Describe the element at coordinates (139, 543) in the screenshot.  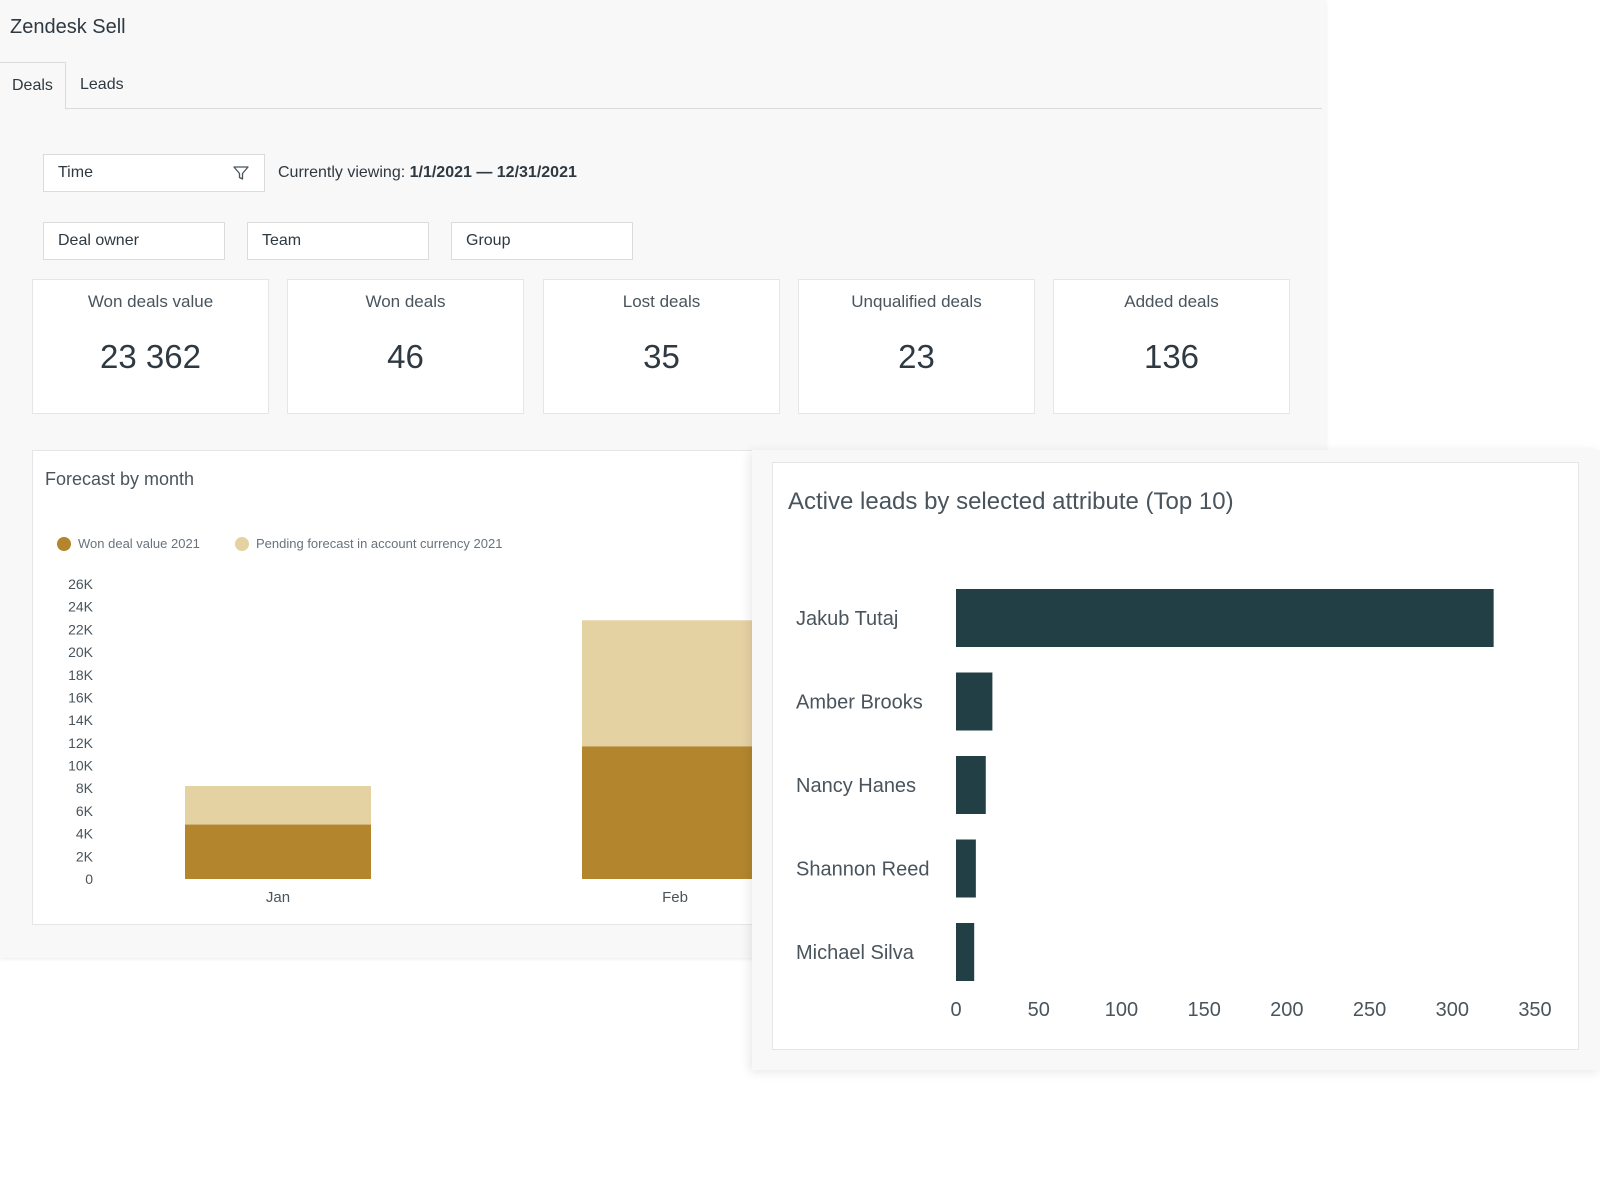
I see `legend-label-won: Won deal value 2021` at that location.